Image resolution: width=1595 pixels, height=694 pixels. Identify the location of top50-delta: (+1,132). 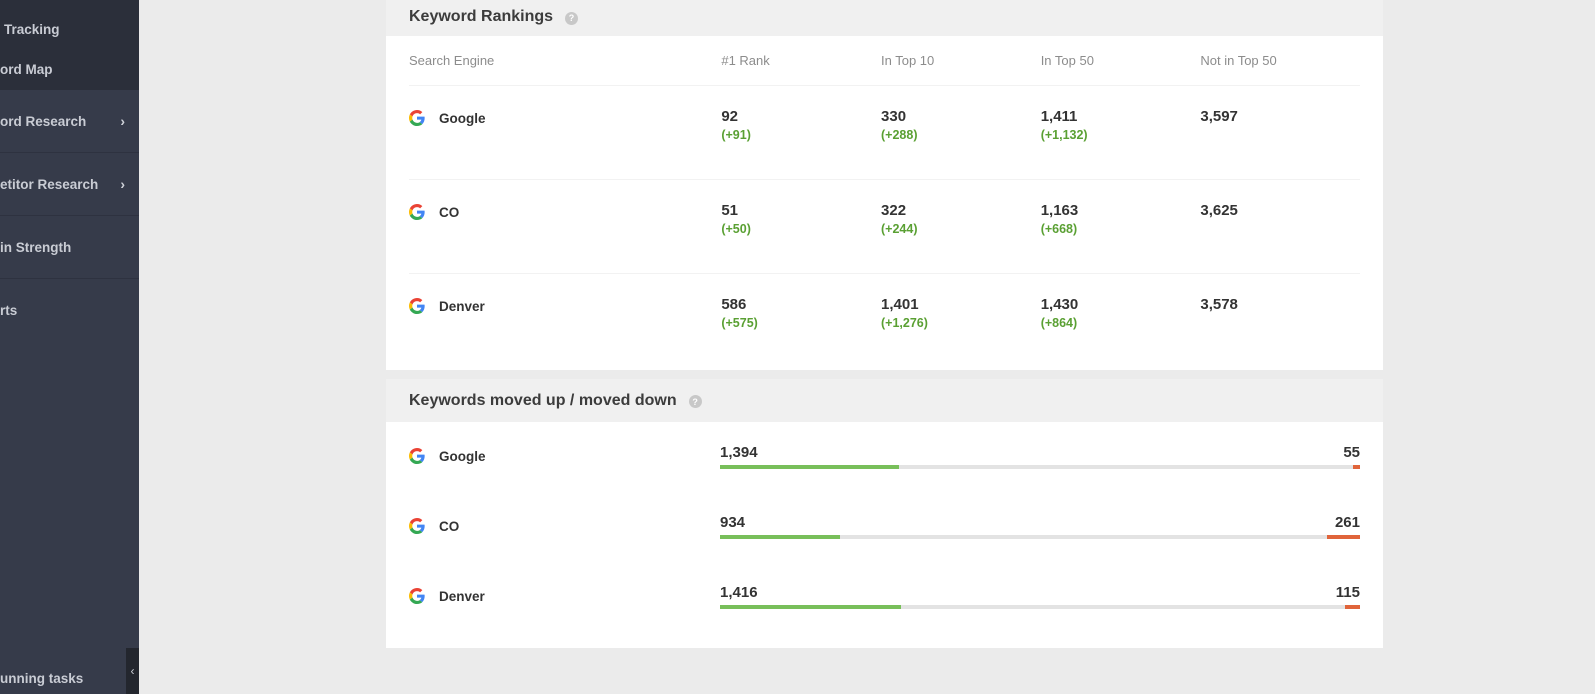
(1064, 135).